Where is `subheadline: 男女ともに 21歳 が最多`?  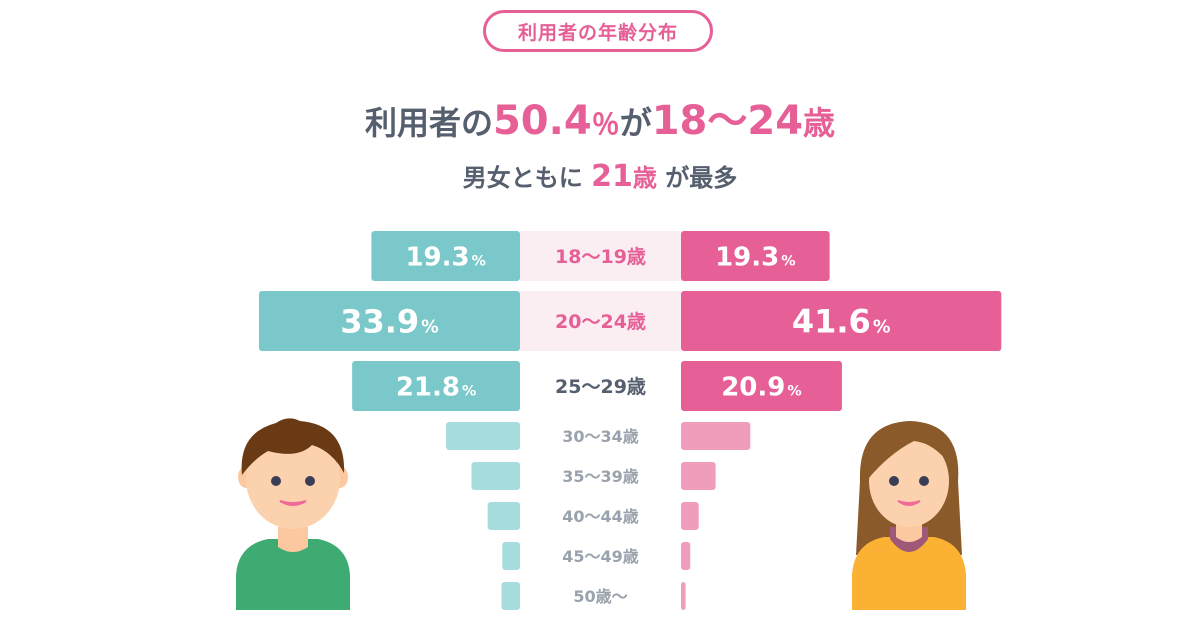 subheadline: 男女ともに 21歳 が最多 is located at coordinates (600, 176).